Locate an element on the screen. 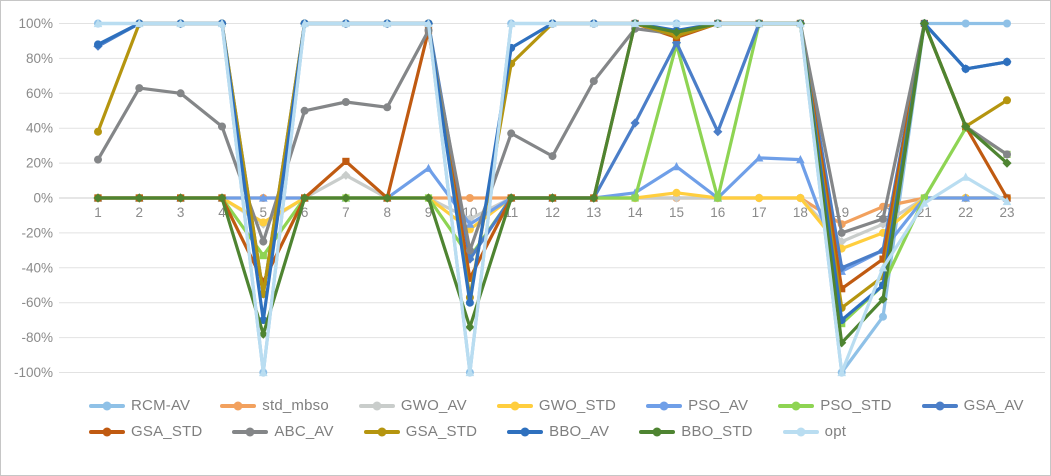 The height and width of the screenshot is (476, 1051). legend-label: BBO_AV is located at coordinates (579, 431).